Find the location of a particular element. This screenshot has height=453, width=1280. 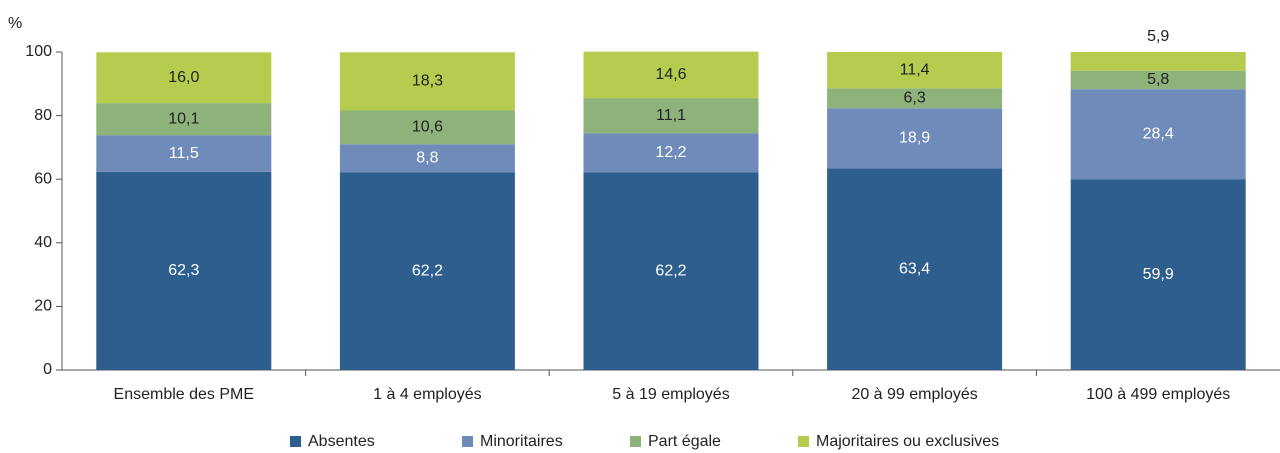

data-label: 10,6 is located at coordinates (427, 127).